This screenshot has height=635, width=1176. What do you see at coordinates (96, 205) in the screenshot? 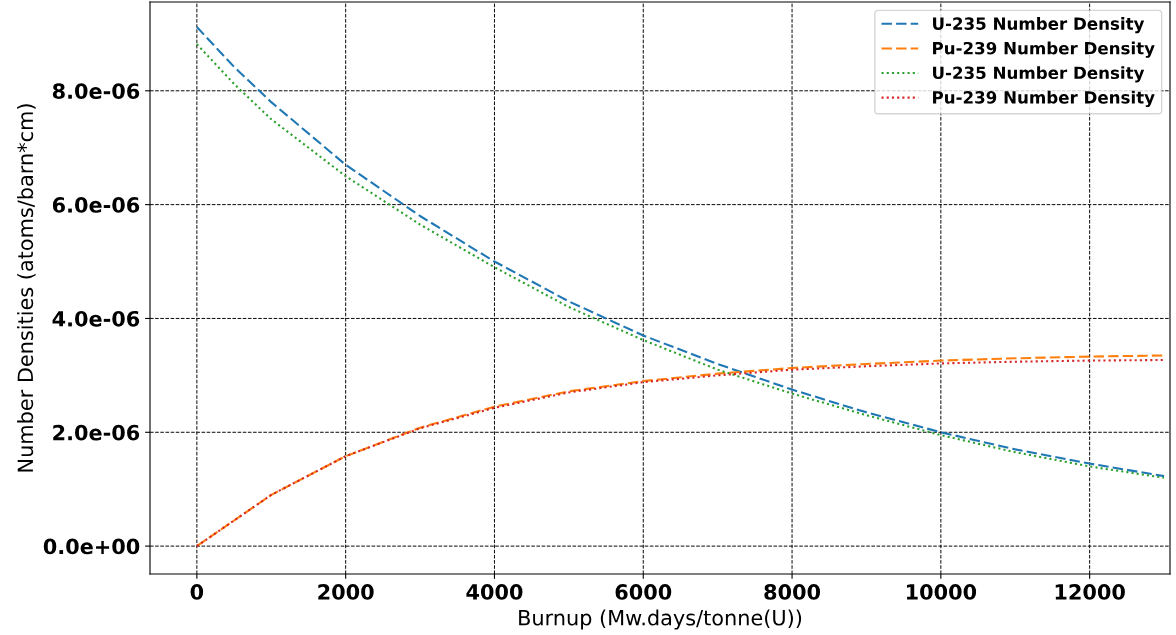
I see `y-tick-label: 6.0e-06` at bounding box center [96, 205].